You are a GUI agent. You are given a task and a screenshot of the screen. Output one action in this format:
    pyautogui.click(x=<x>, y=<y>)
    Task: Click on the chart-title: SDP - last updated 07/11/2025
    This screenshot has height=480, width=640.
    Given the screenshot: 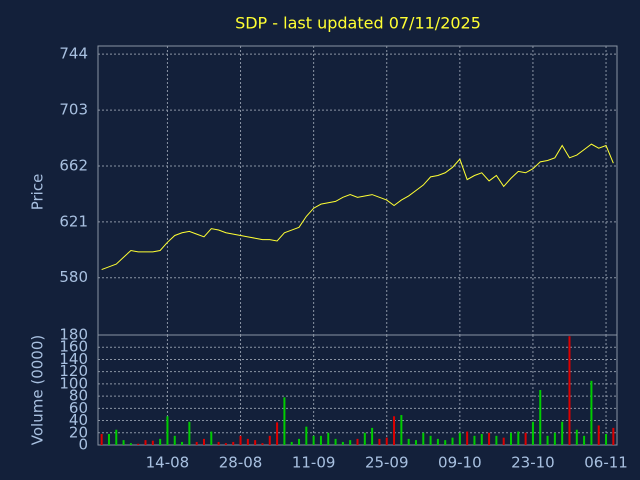 What is the action you would take?
    pyautogui.click(x=358, y=23)
    